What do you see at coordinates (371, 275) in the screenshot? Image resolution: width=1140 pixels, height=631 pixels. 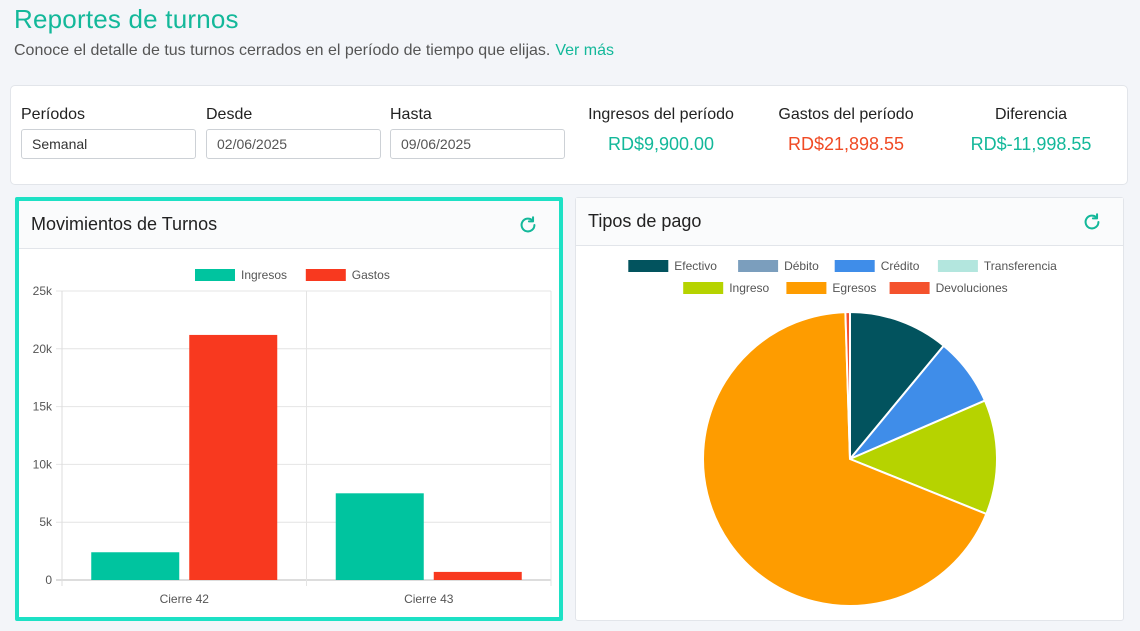 I see `legend-label-gastos: Gastos` at bounding box center [371, 275].